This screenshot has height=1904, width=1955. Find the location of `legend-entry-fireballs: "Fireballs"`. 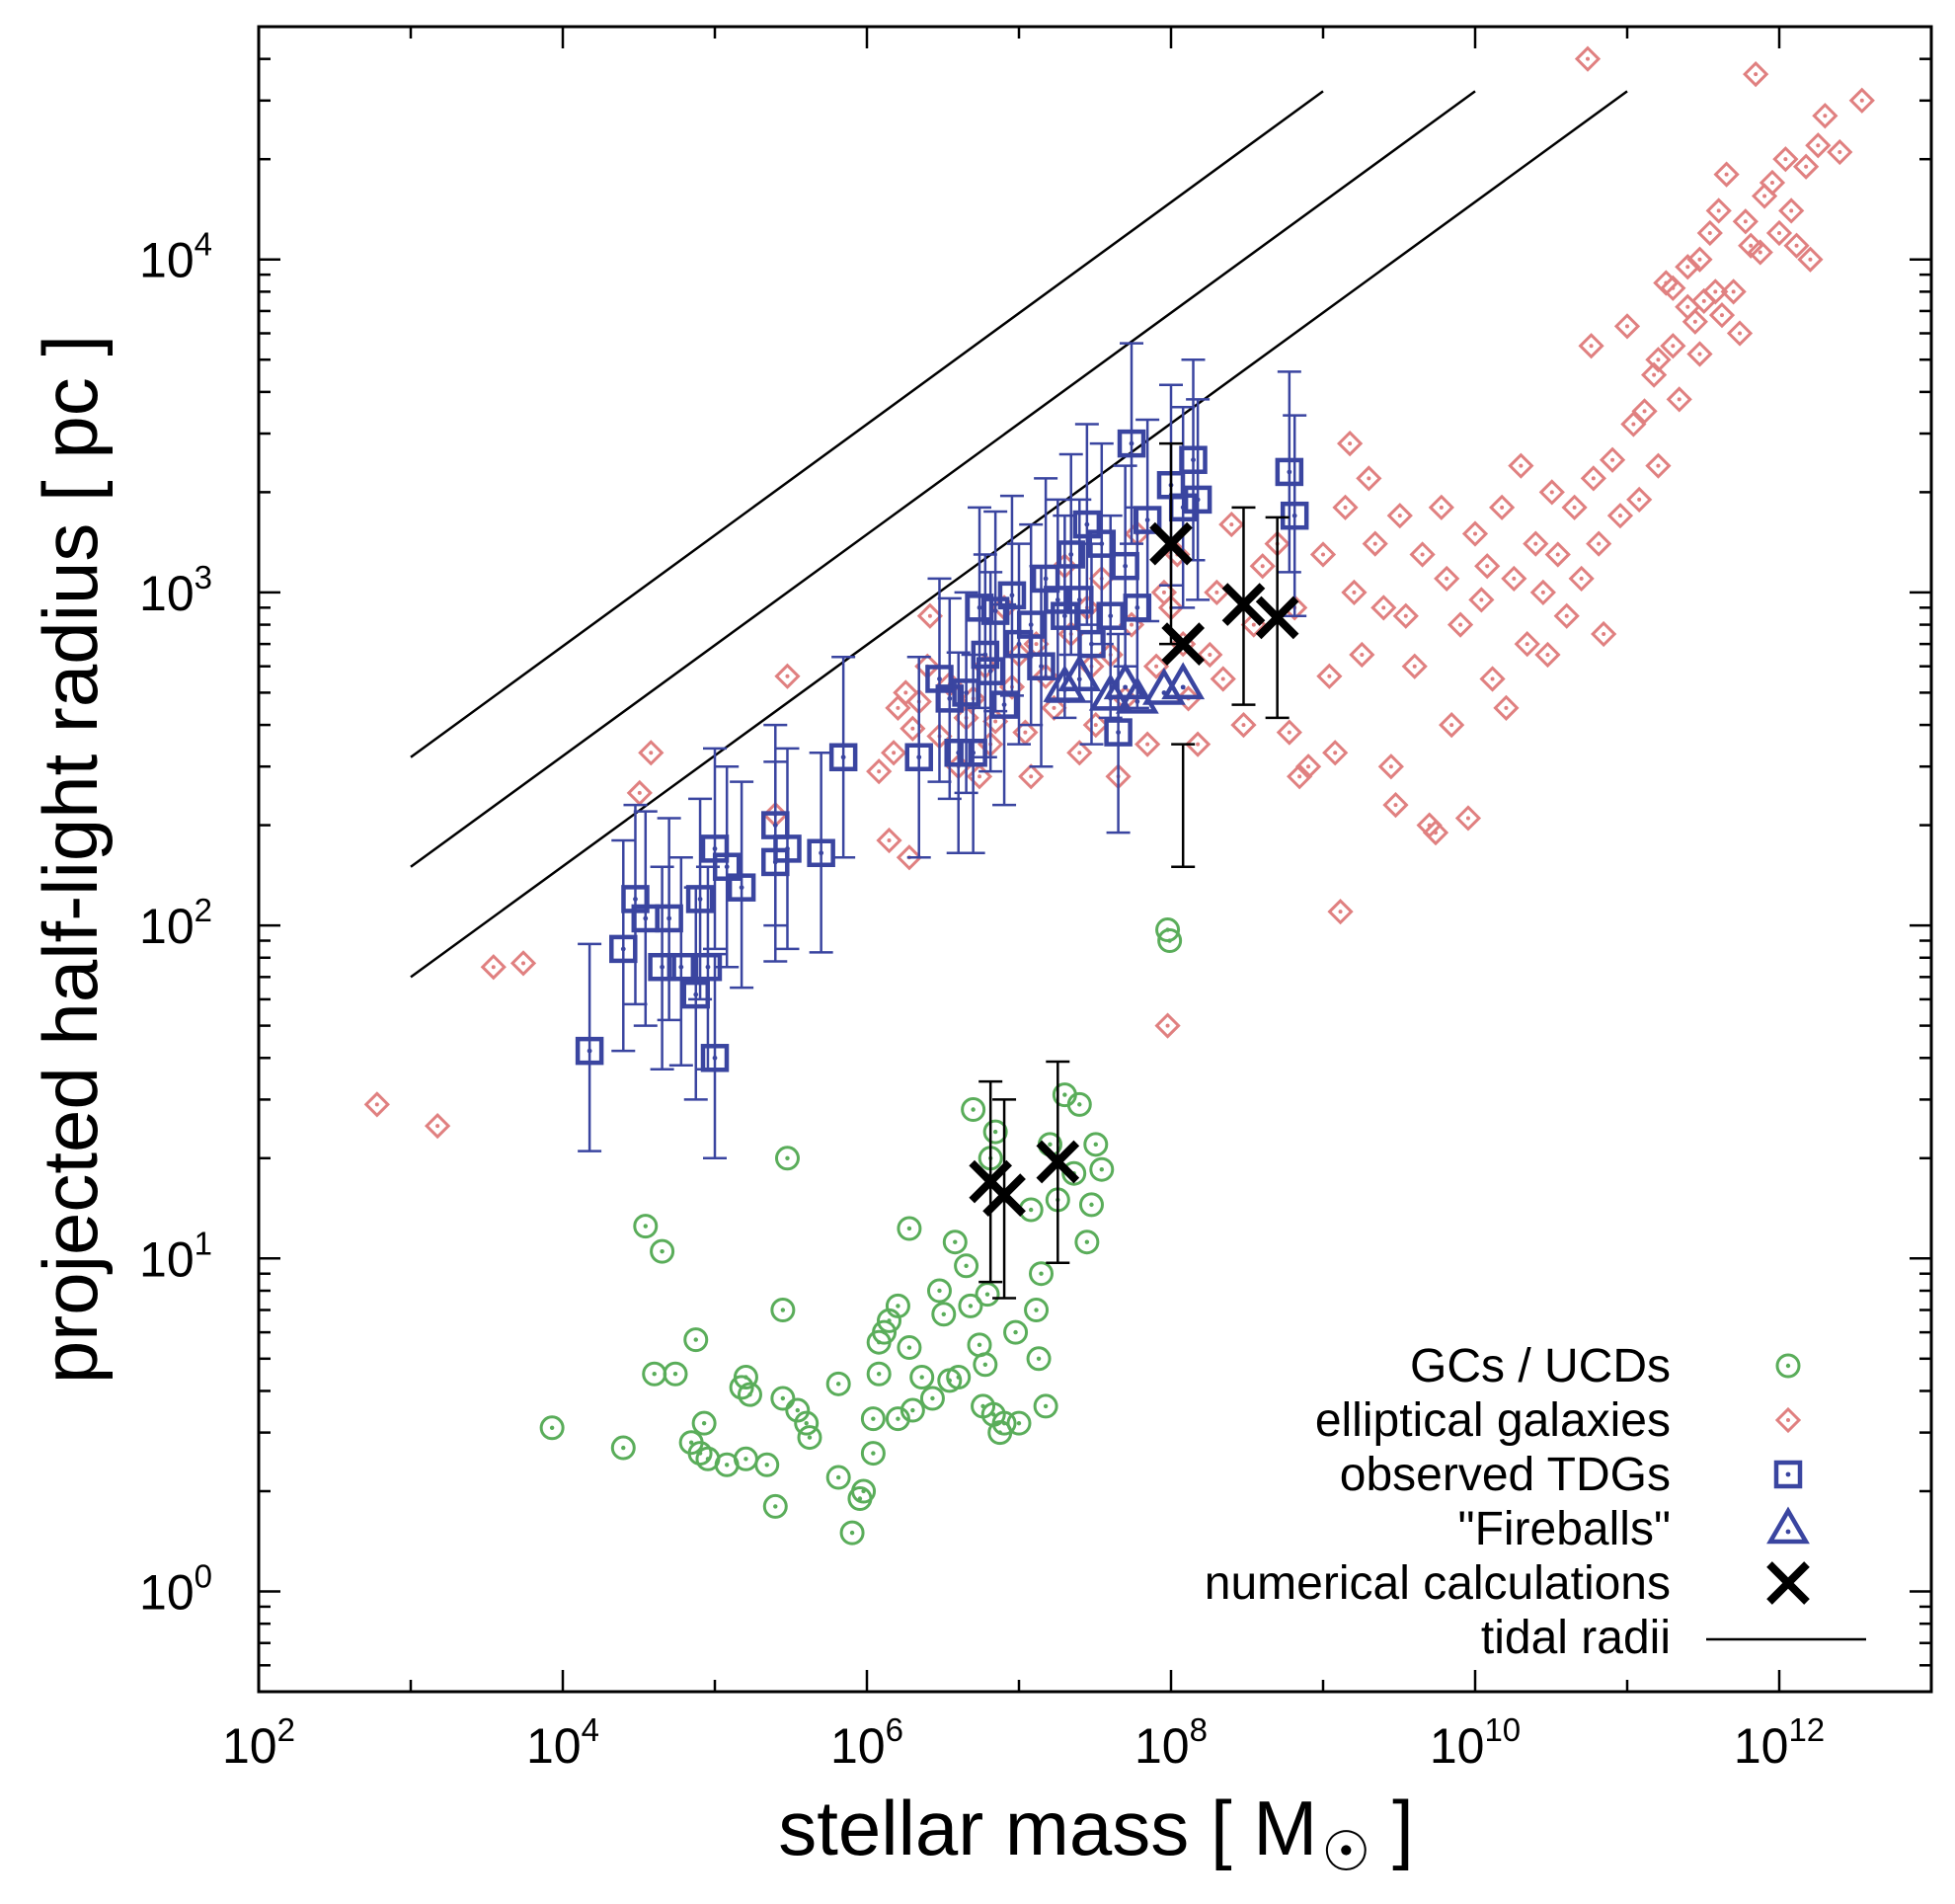

legend-entry-fireballs: "Fireballs" is located at coordinates (1634, 1529).